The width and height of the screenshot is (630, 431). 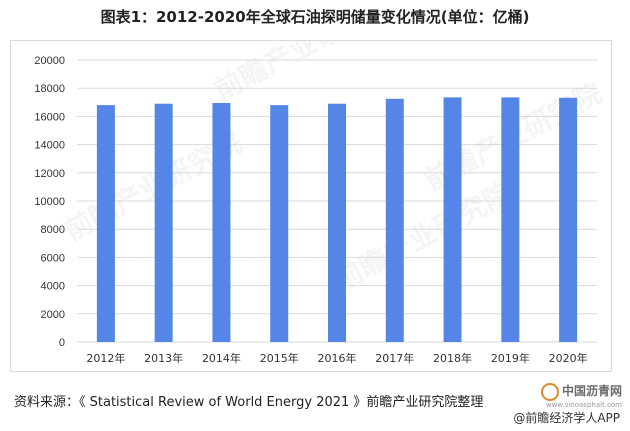 What do you see at coordinates (315, 17) in the screenshot?
I see `chart-title: 图表1：2012-2020年全球石油探明储量变化情况(单位：亿桶)` at bounding box center [315, 17].